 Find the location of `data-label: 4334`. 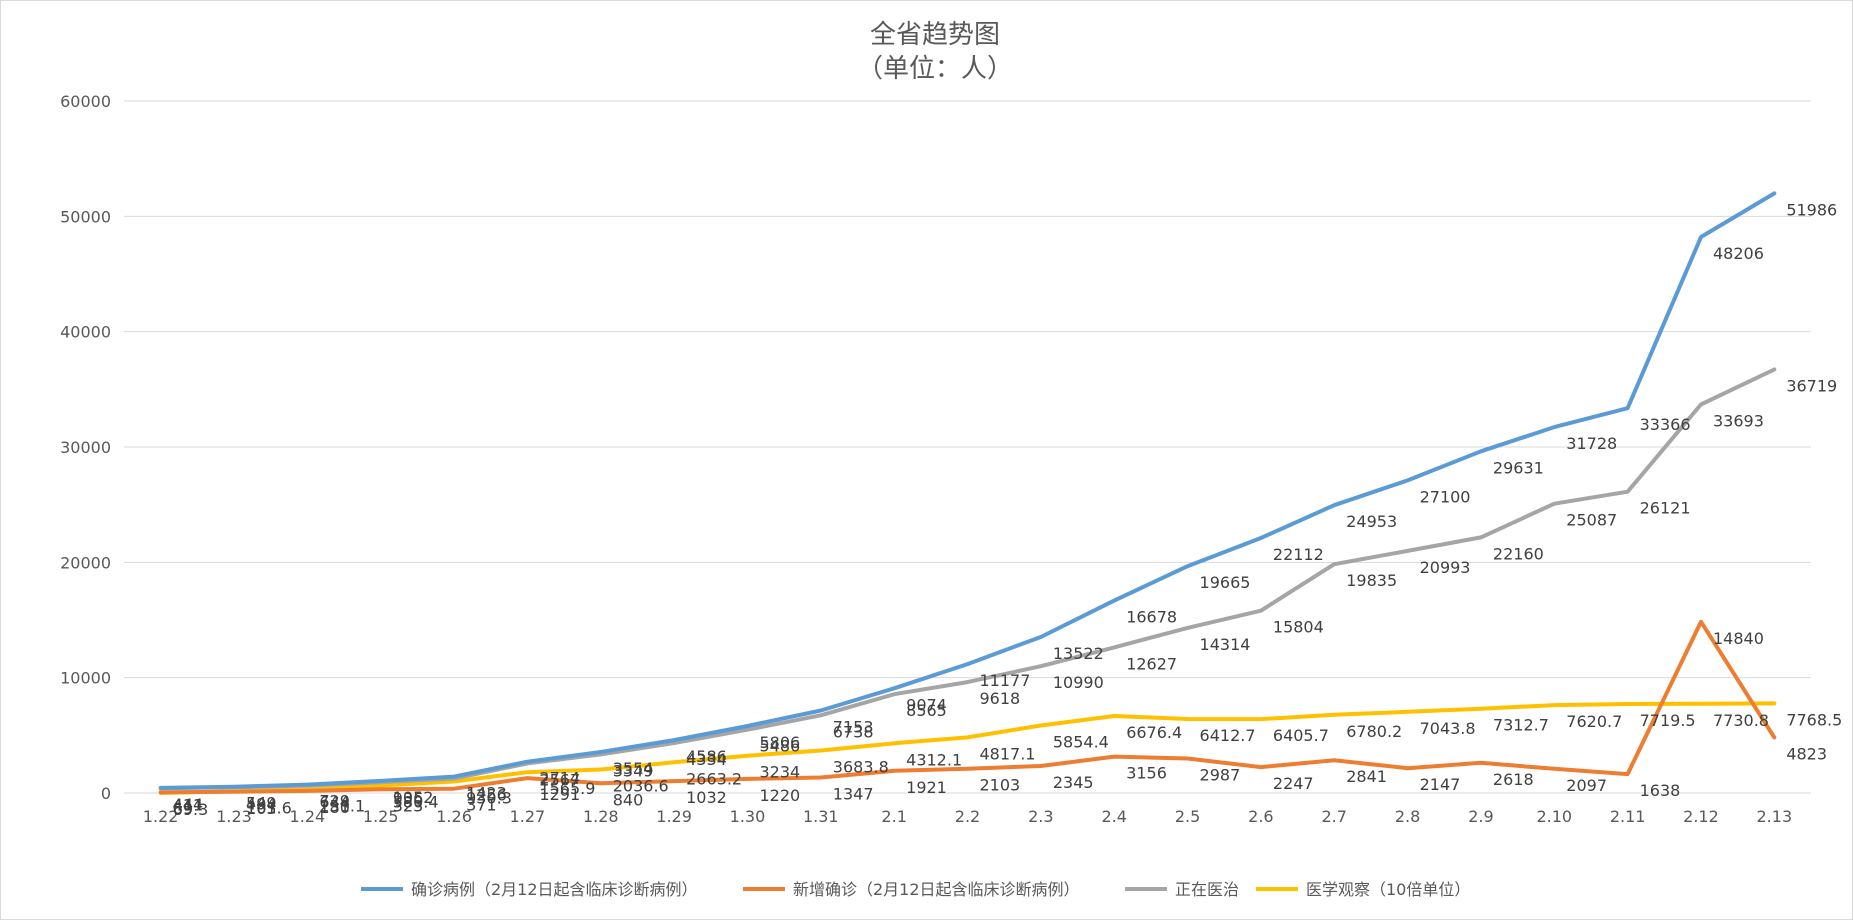

data-label: 4334 is located at coordinates (706, 759).